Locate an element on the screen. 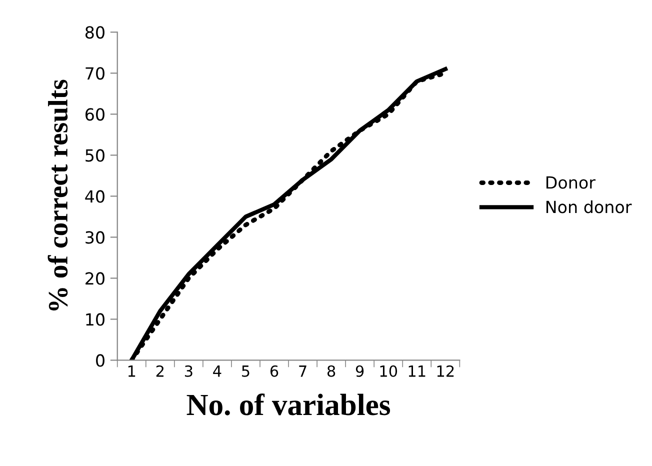  y-tick-label: 40 is located at coordinates (94, 196).